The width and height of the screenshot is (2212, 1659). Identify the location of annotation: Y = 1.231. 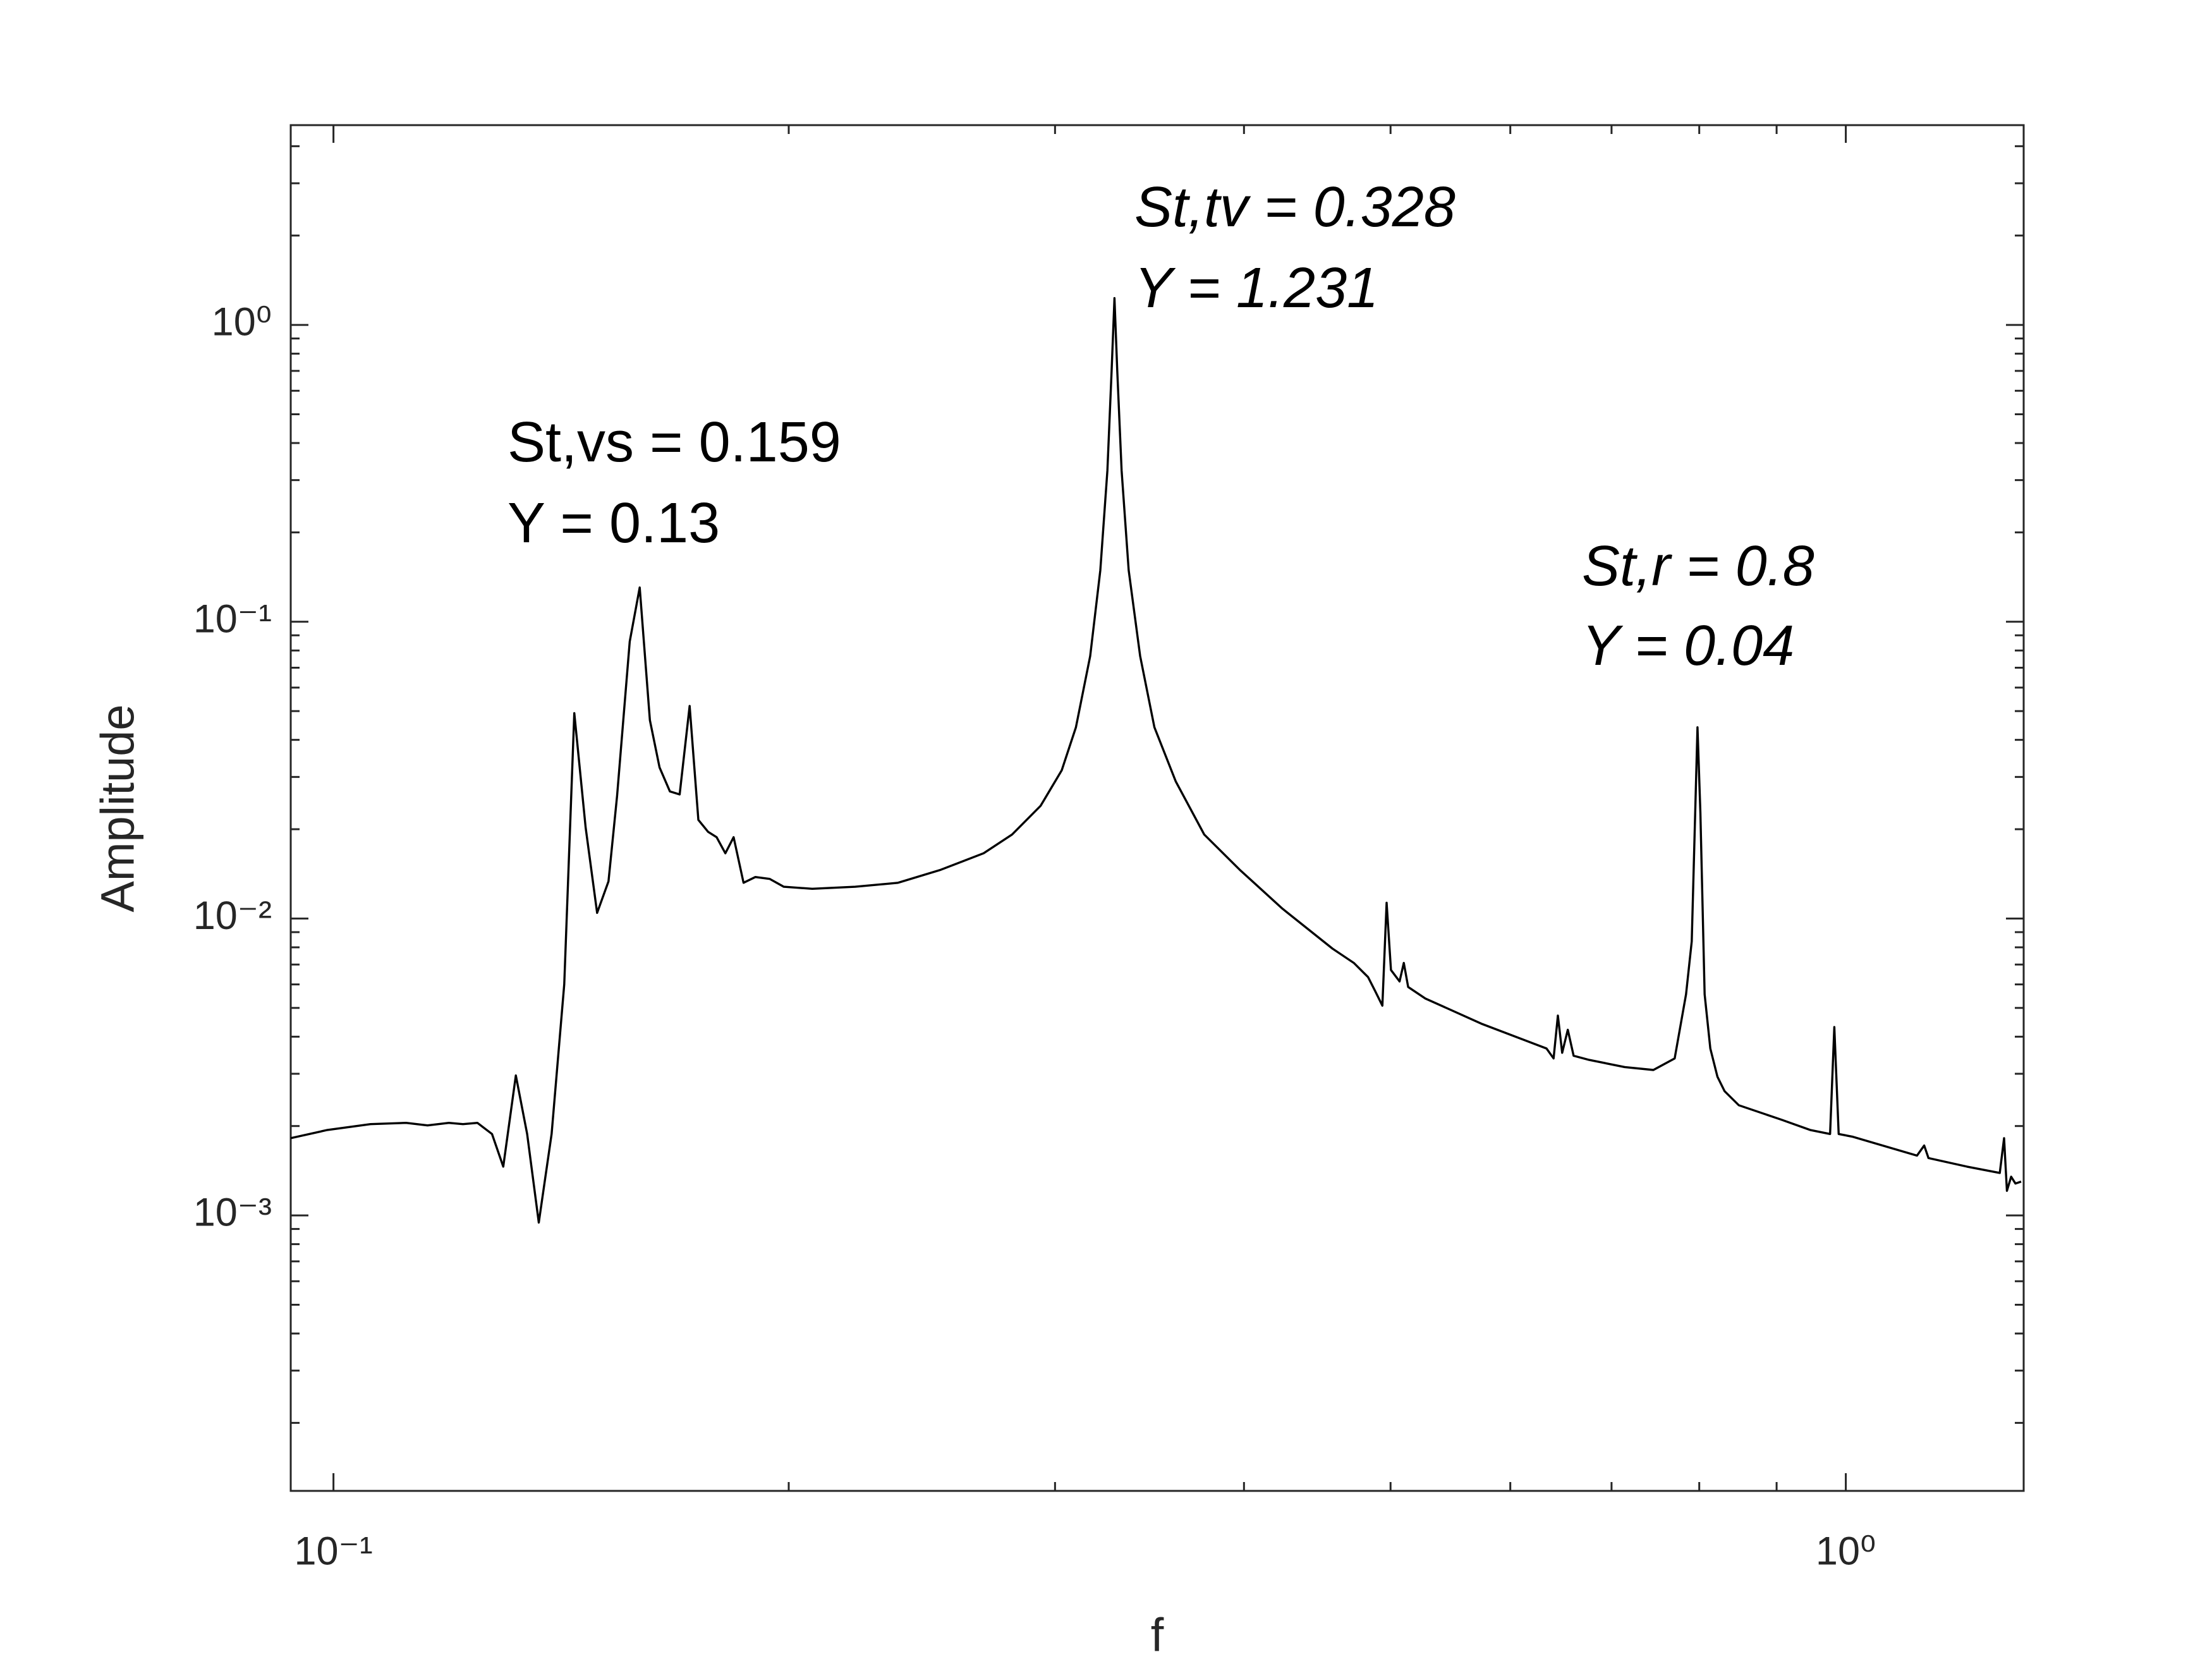
(1256, 288).